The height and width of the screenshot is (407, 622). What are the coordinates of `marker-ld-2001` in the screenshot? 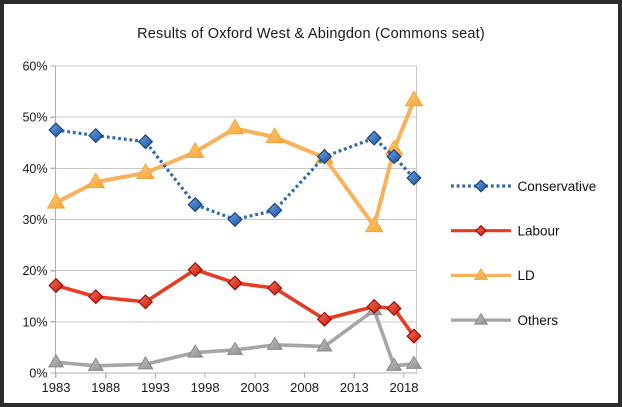 It's located at (235, 126).